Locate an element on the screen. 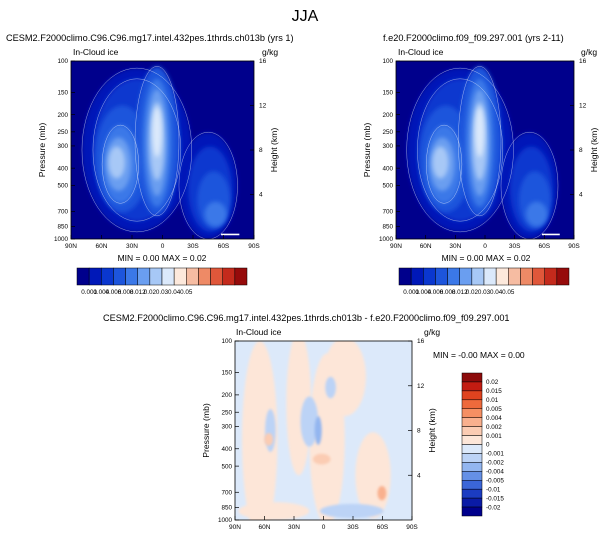 The height and width of the screenshot is (538, 609). panel-diff-x-tick-label: 30N is located at coordinates (294, 527).